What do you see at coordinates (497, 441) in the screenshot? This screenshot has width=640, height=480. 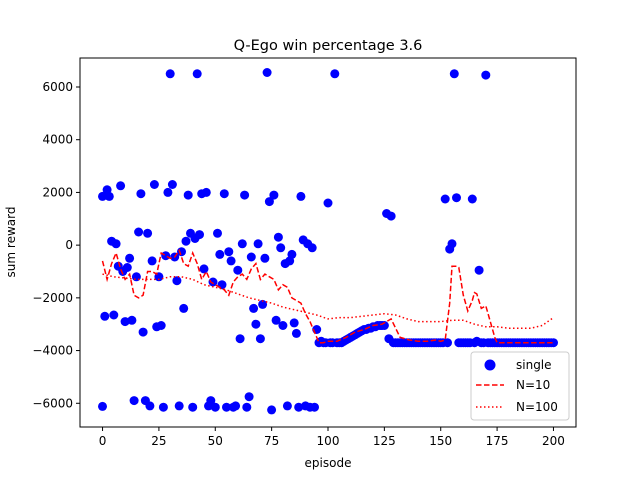 I see `x-tick-label: 175` at bounding box center [497, 441].